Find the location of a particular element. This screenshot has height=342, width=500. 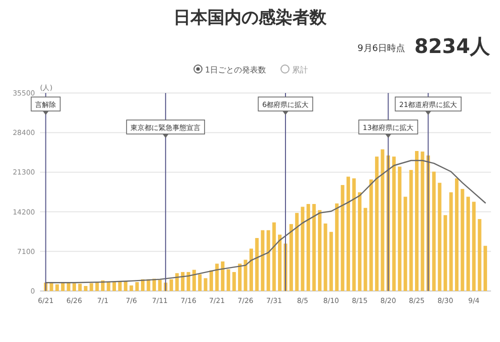

text: 9月6日時点 is located at coordinates (381, 48).